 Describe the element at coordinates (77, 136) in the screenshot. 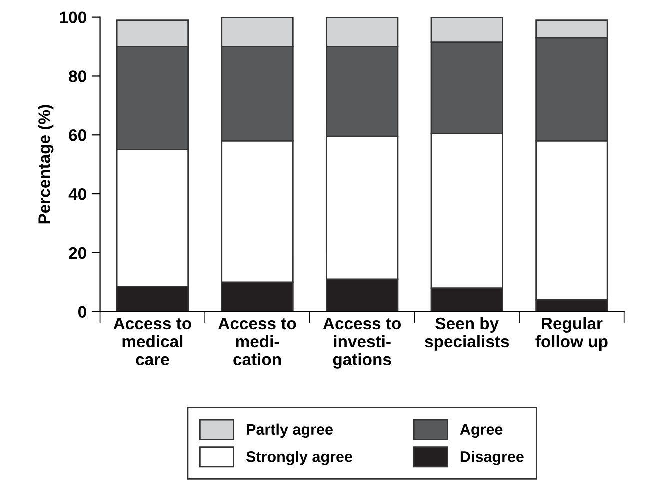

I see `y-tick-label: 60` at that location.